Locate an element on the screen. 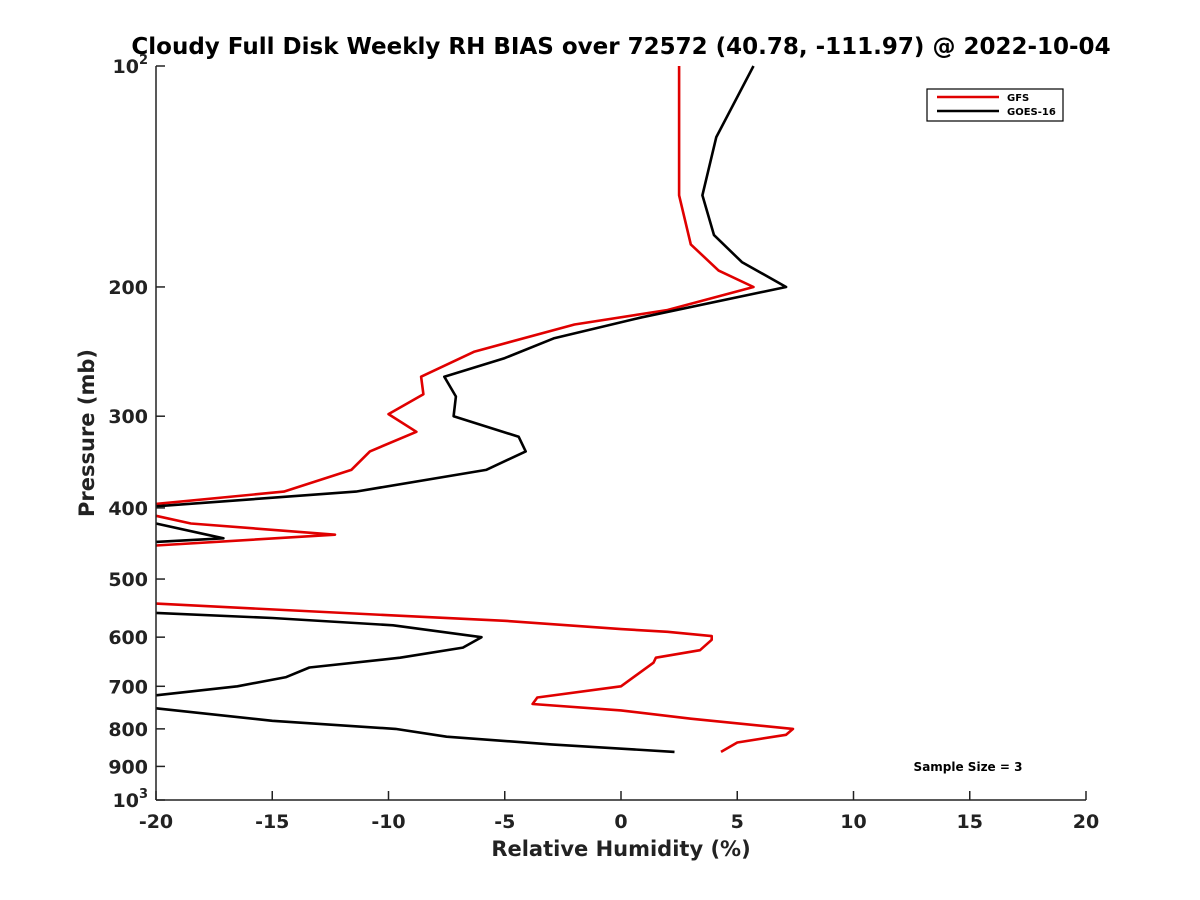 Image resolution: width=1200 pixels, height=900 pixels. x-tick-label: 10 is located at coordinates (853, 822).